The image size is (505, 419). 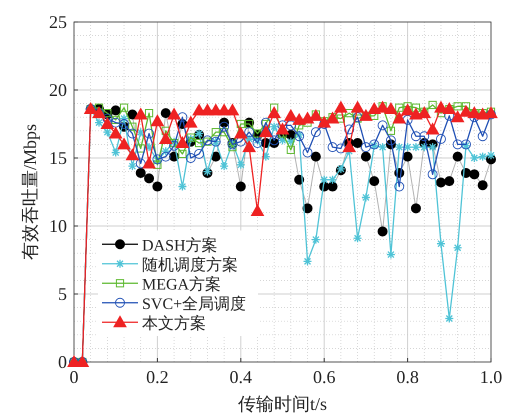 What do you see at coordinates (30, 192) in the screenshot?
I see `y-axis-title: 有效吞吐量/Mbps` at bounding box center [30, 192].